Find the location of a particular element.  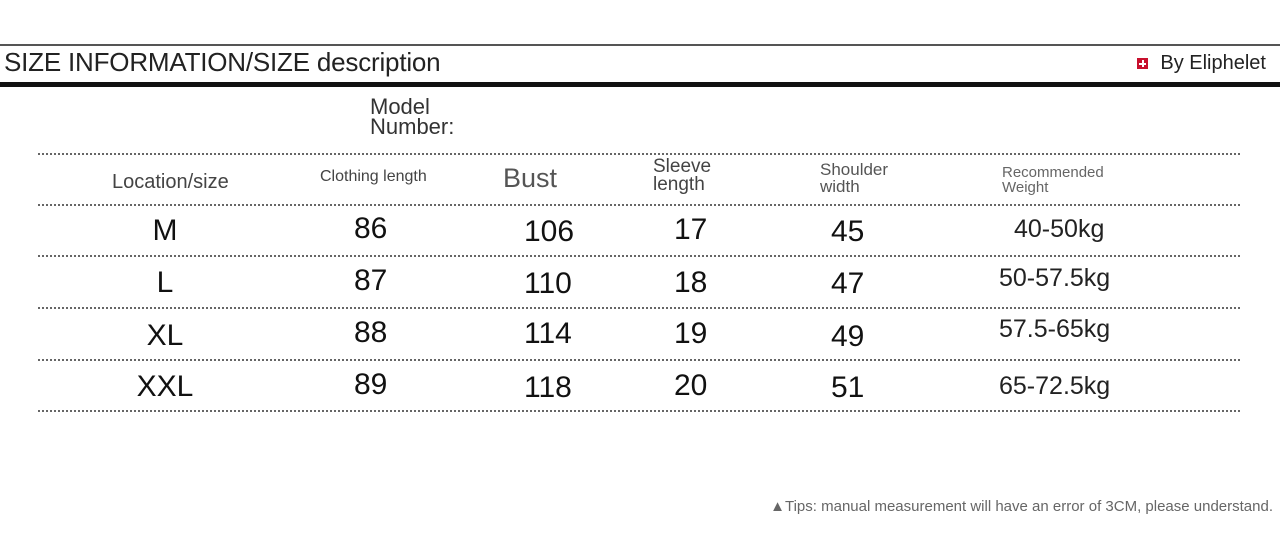

cell-recommended-weight: 40-50kg is located at coordinates (1059, 229).